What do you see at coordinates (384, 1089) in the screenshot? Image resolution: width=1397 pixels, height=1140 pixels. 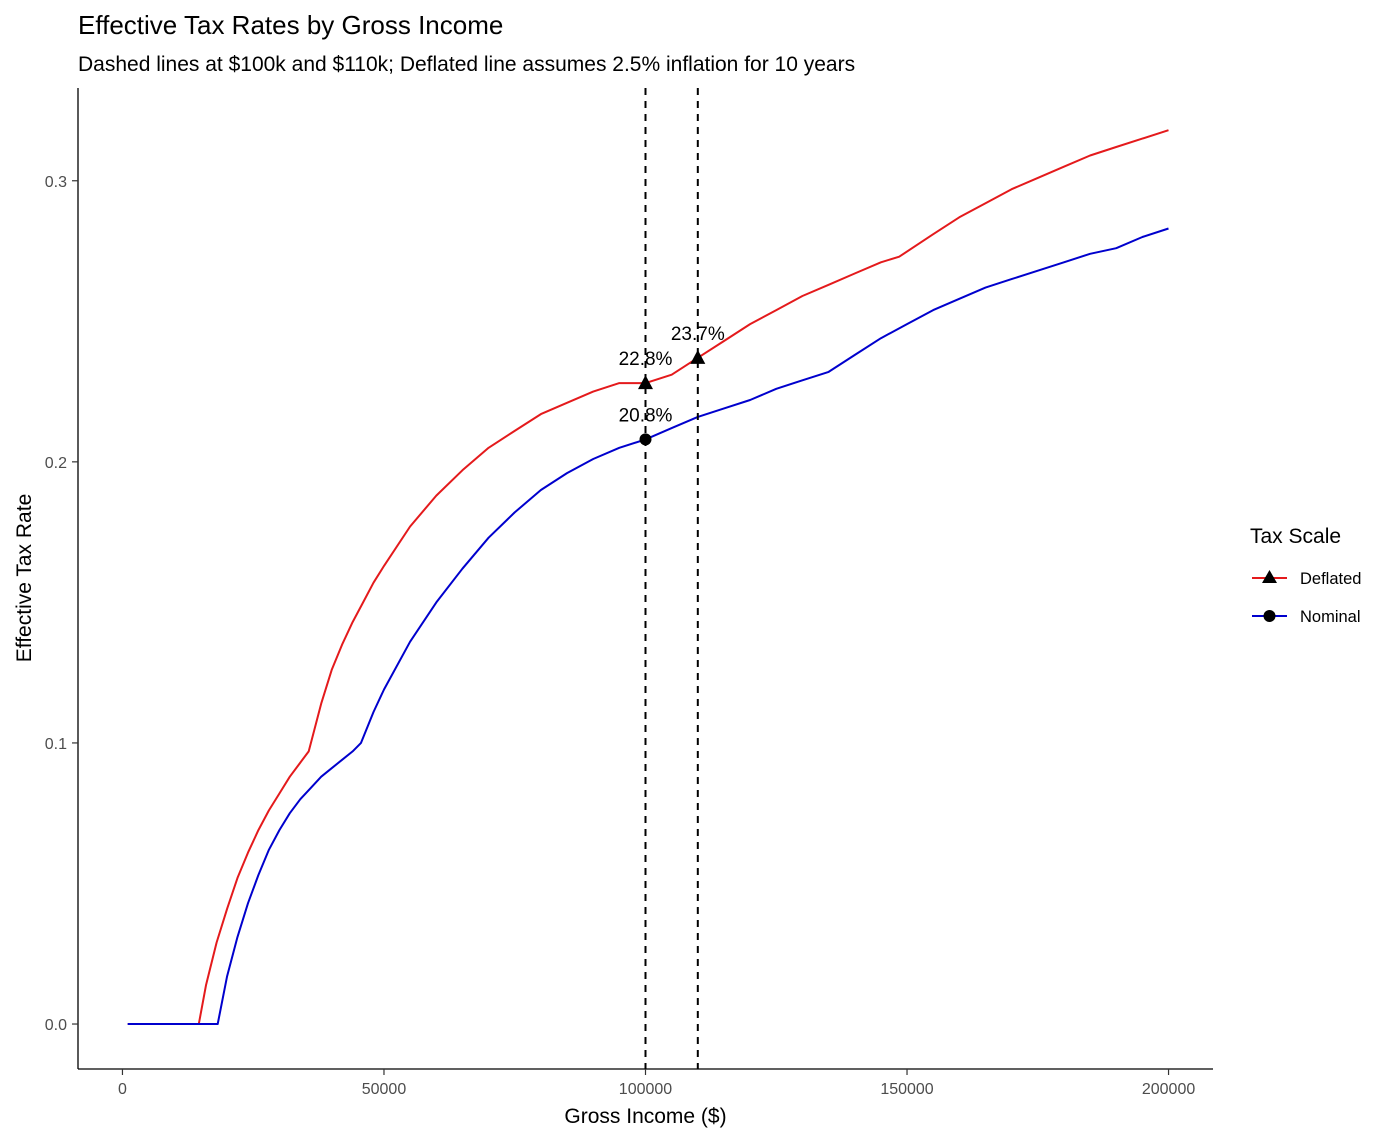 I see `x-tick-label: 50000` at bounding box center [384, 1089].